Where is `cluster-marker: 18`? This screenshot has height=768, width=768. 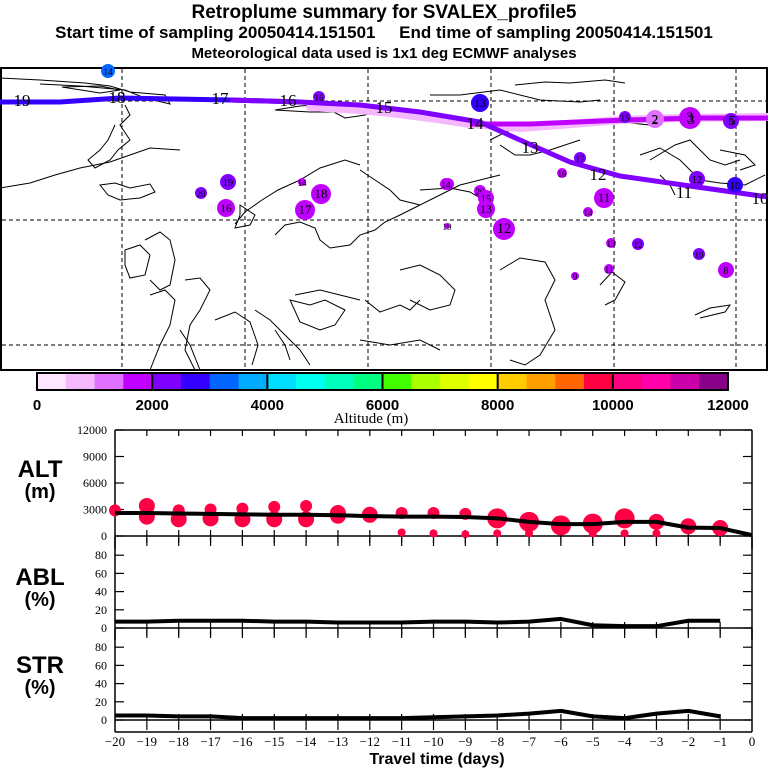 cluster-marker: 18 is located at coordinates (321, 194).